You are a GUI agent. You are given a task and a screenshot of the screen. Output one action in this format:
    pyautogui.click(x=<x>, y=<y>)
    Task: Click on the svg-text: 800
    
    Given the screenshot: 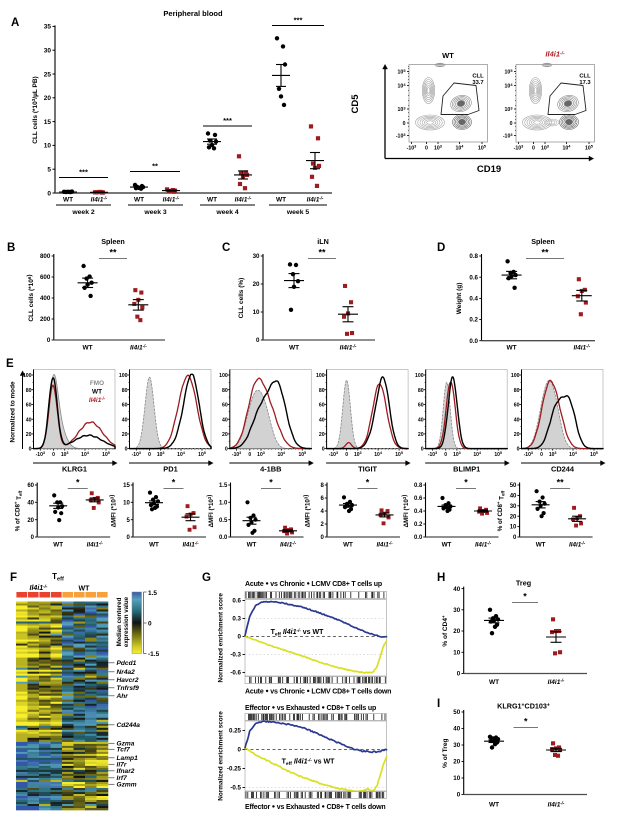 What is the action you would take?
    pyautogui.click(x=45, y=256)
    